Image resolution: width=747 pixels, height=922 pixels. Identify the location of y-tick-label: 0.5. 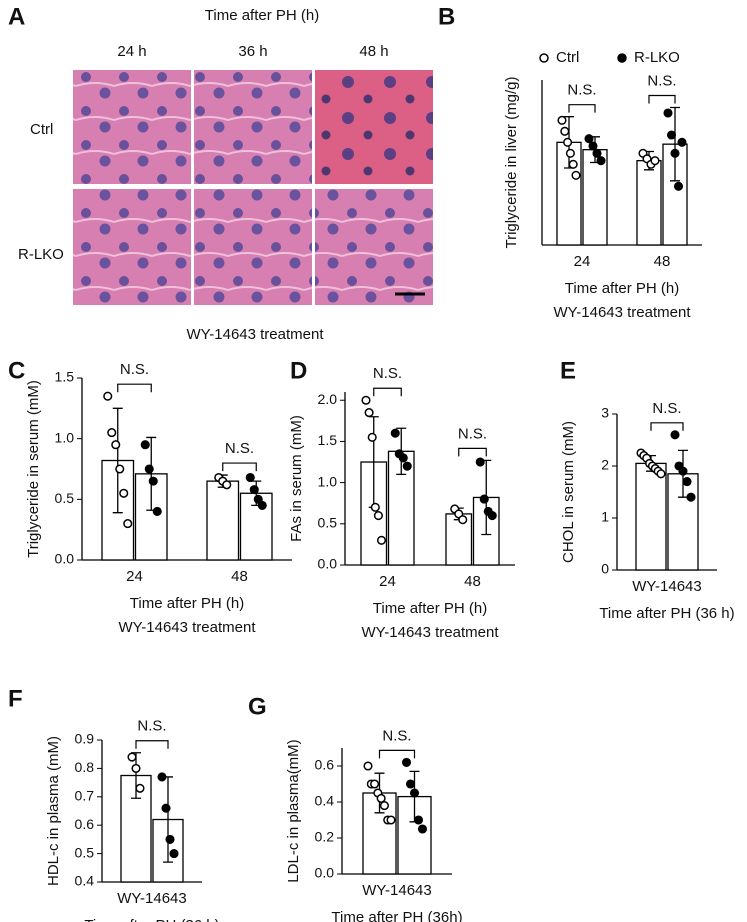
(328, 523).